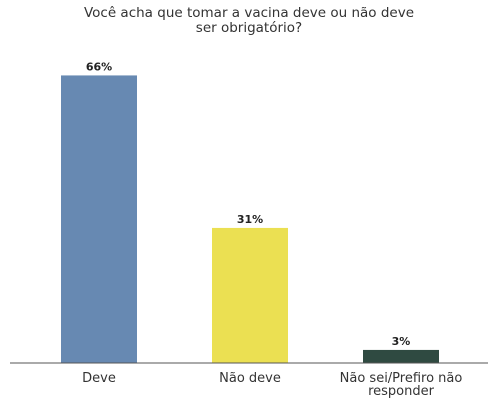  I want to click on category-label-3-line-2: responder, so click(401, 391).